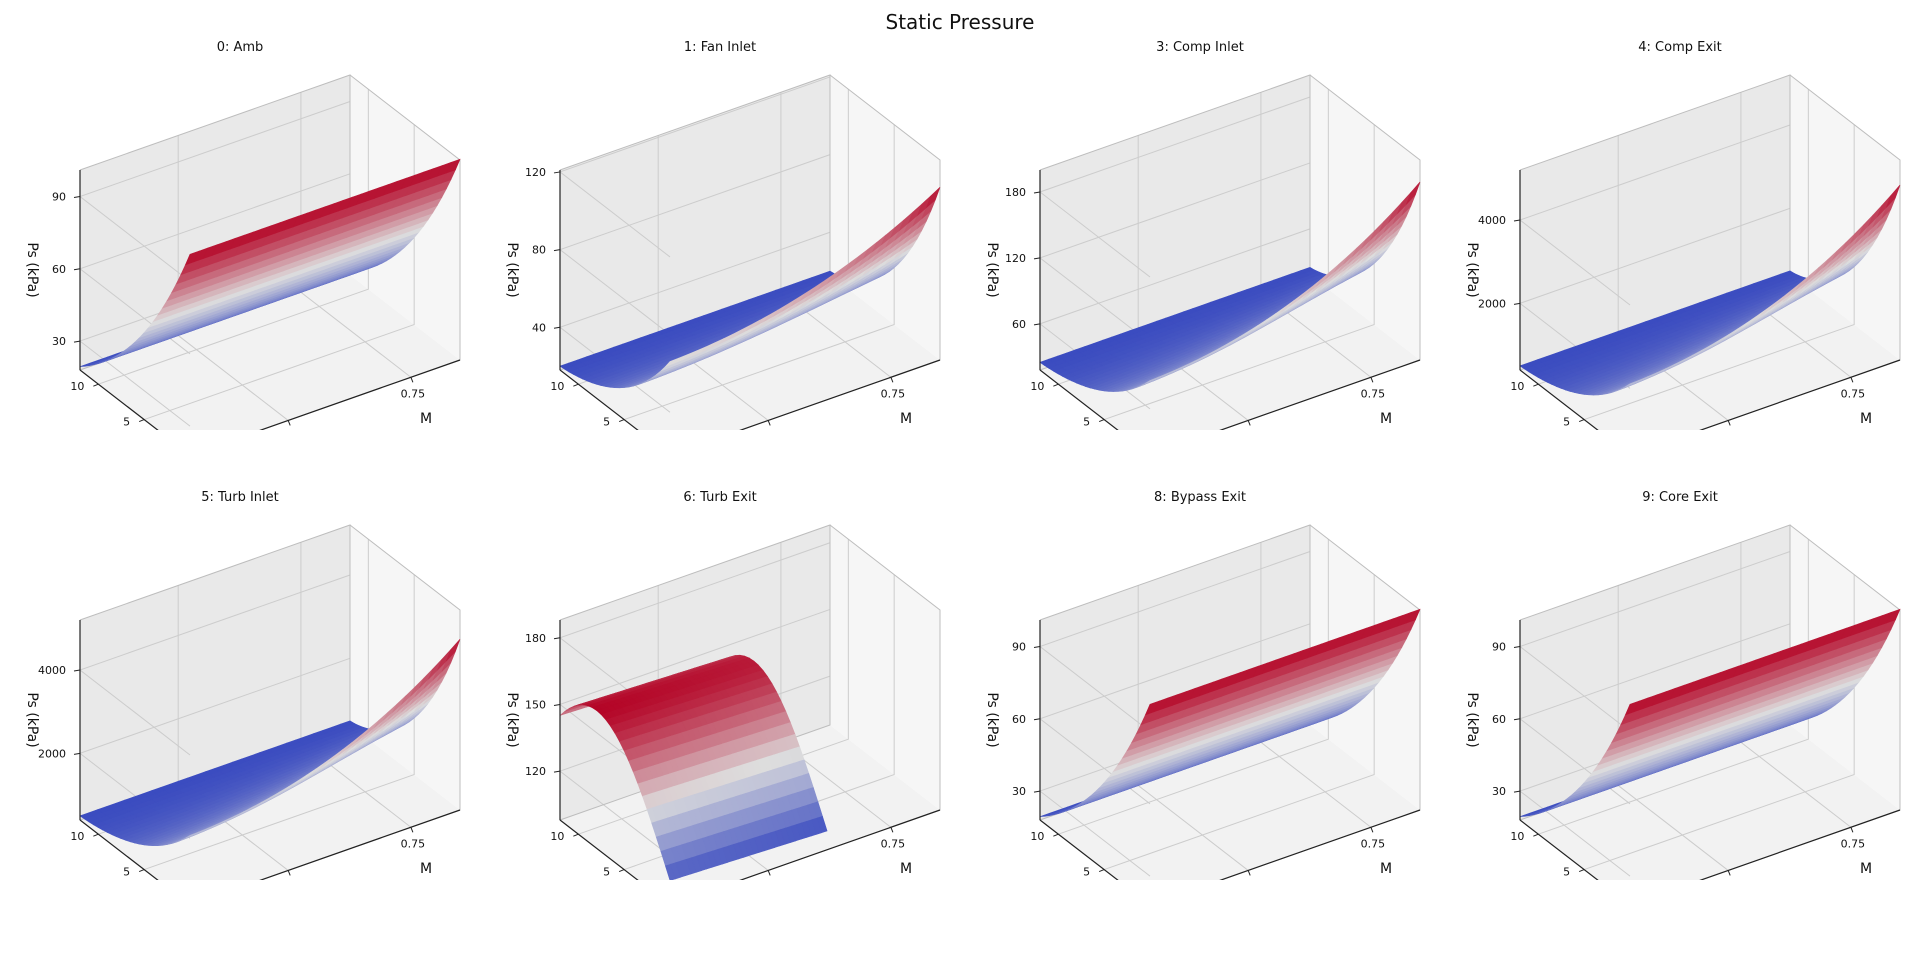  Describe the element at coordinates (1680, 47) in the screenshot. I see `panel-title: 4: Comp Exit` at that location.